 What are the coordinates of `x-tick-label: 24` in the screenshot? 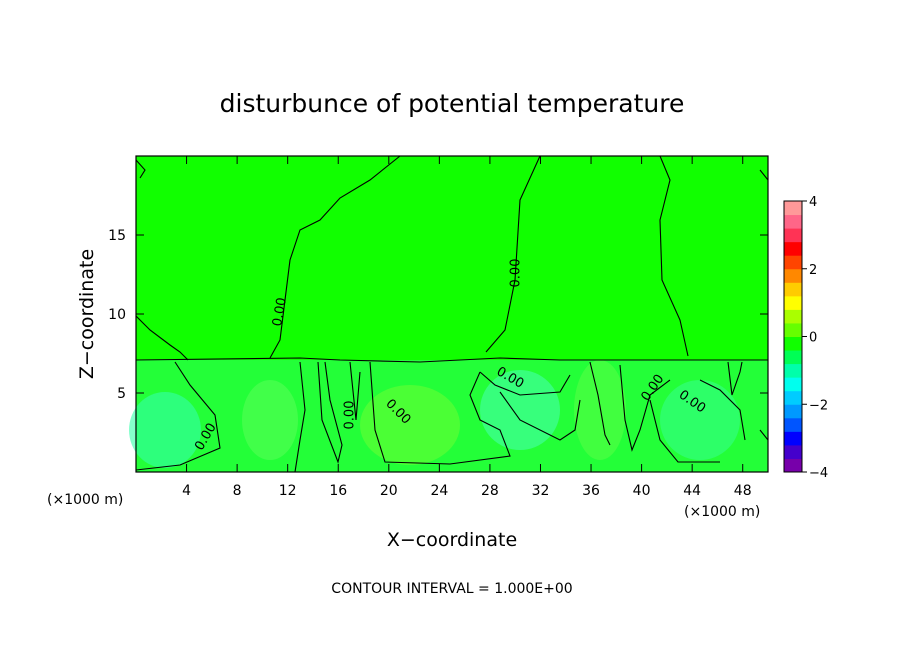 It's located at (439, 491).